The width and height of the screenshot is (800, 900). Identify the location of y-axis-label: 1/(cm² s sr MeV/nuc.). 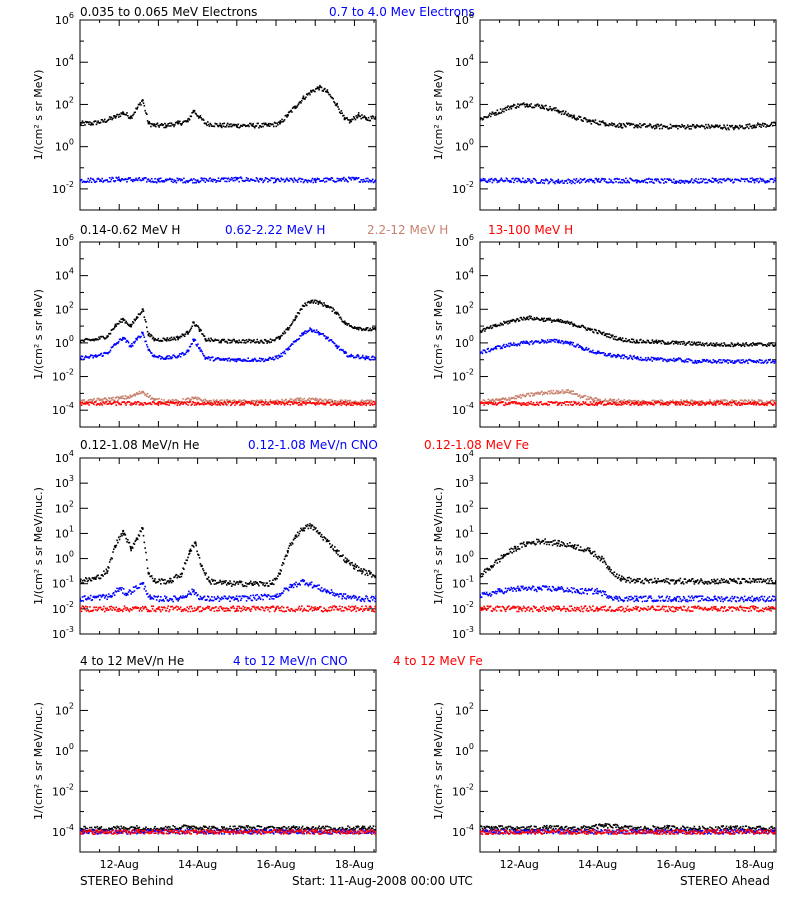
(38, 546).